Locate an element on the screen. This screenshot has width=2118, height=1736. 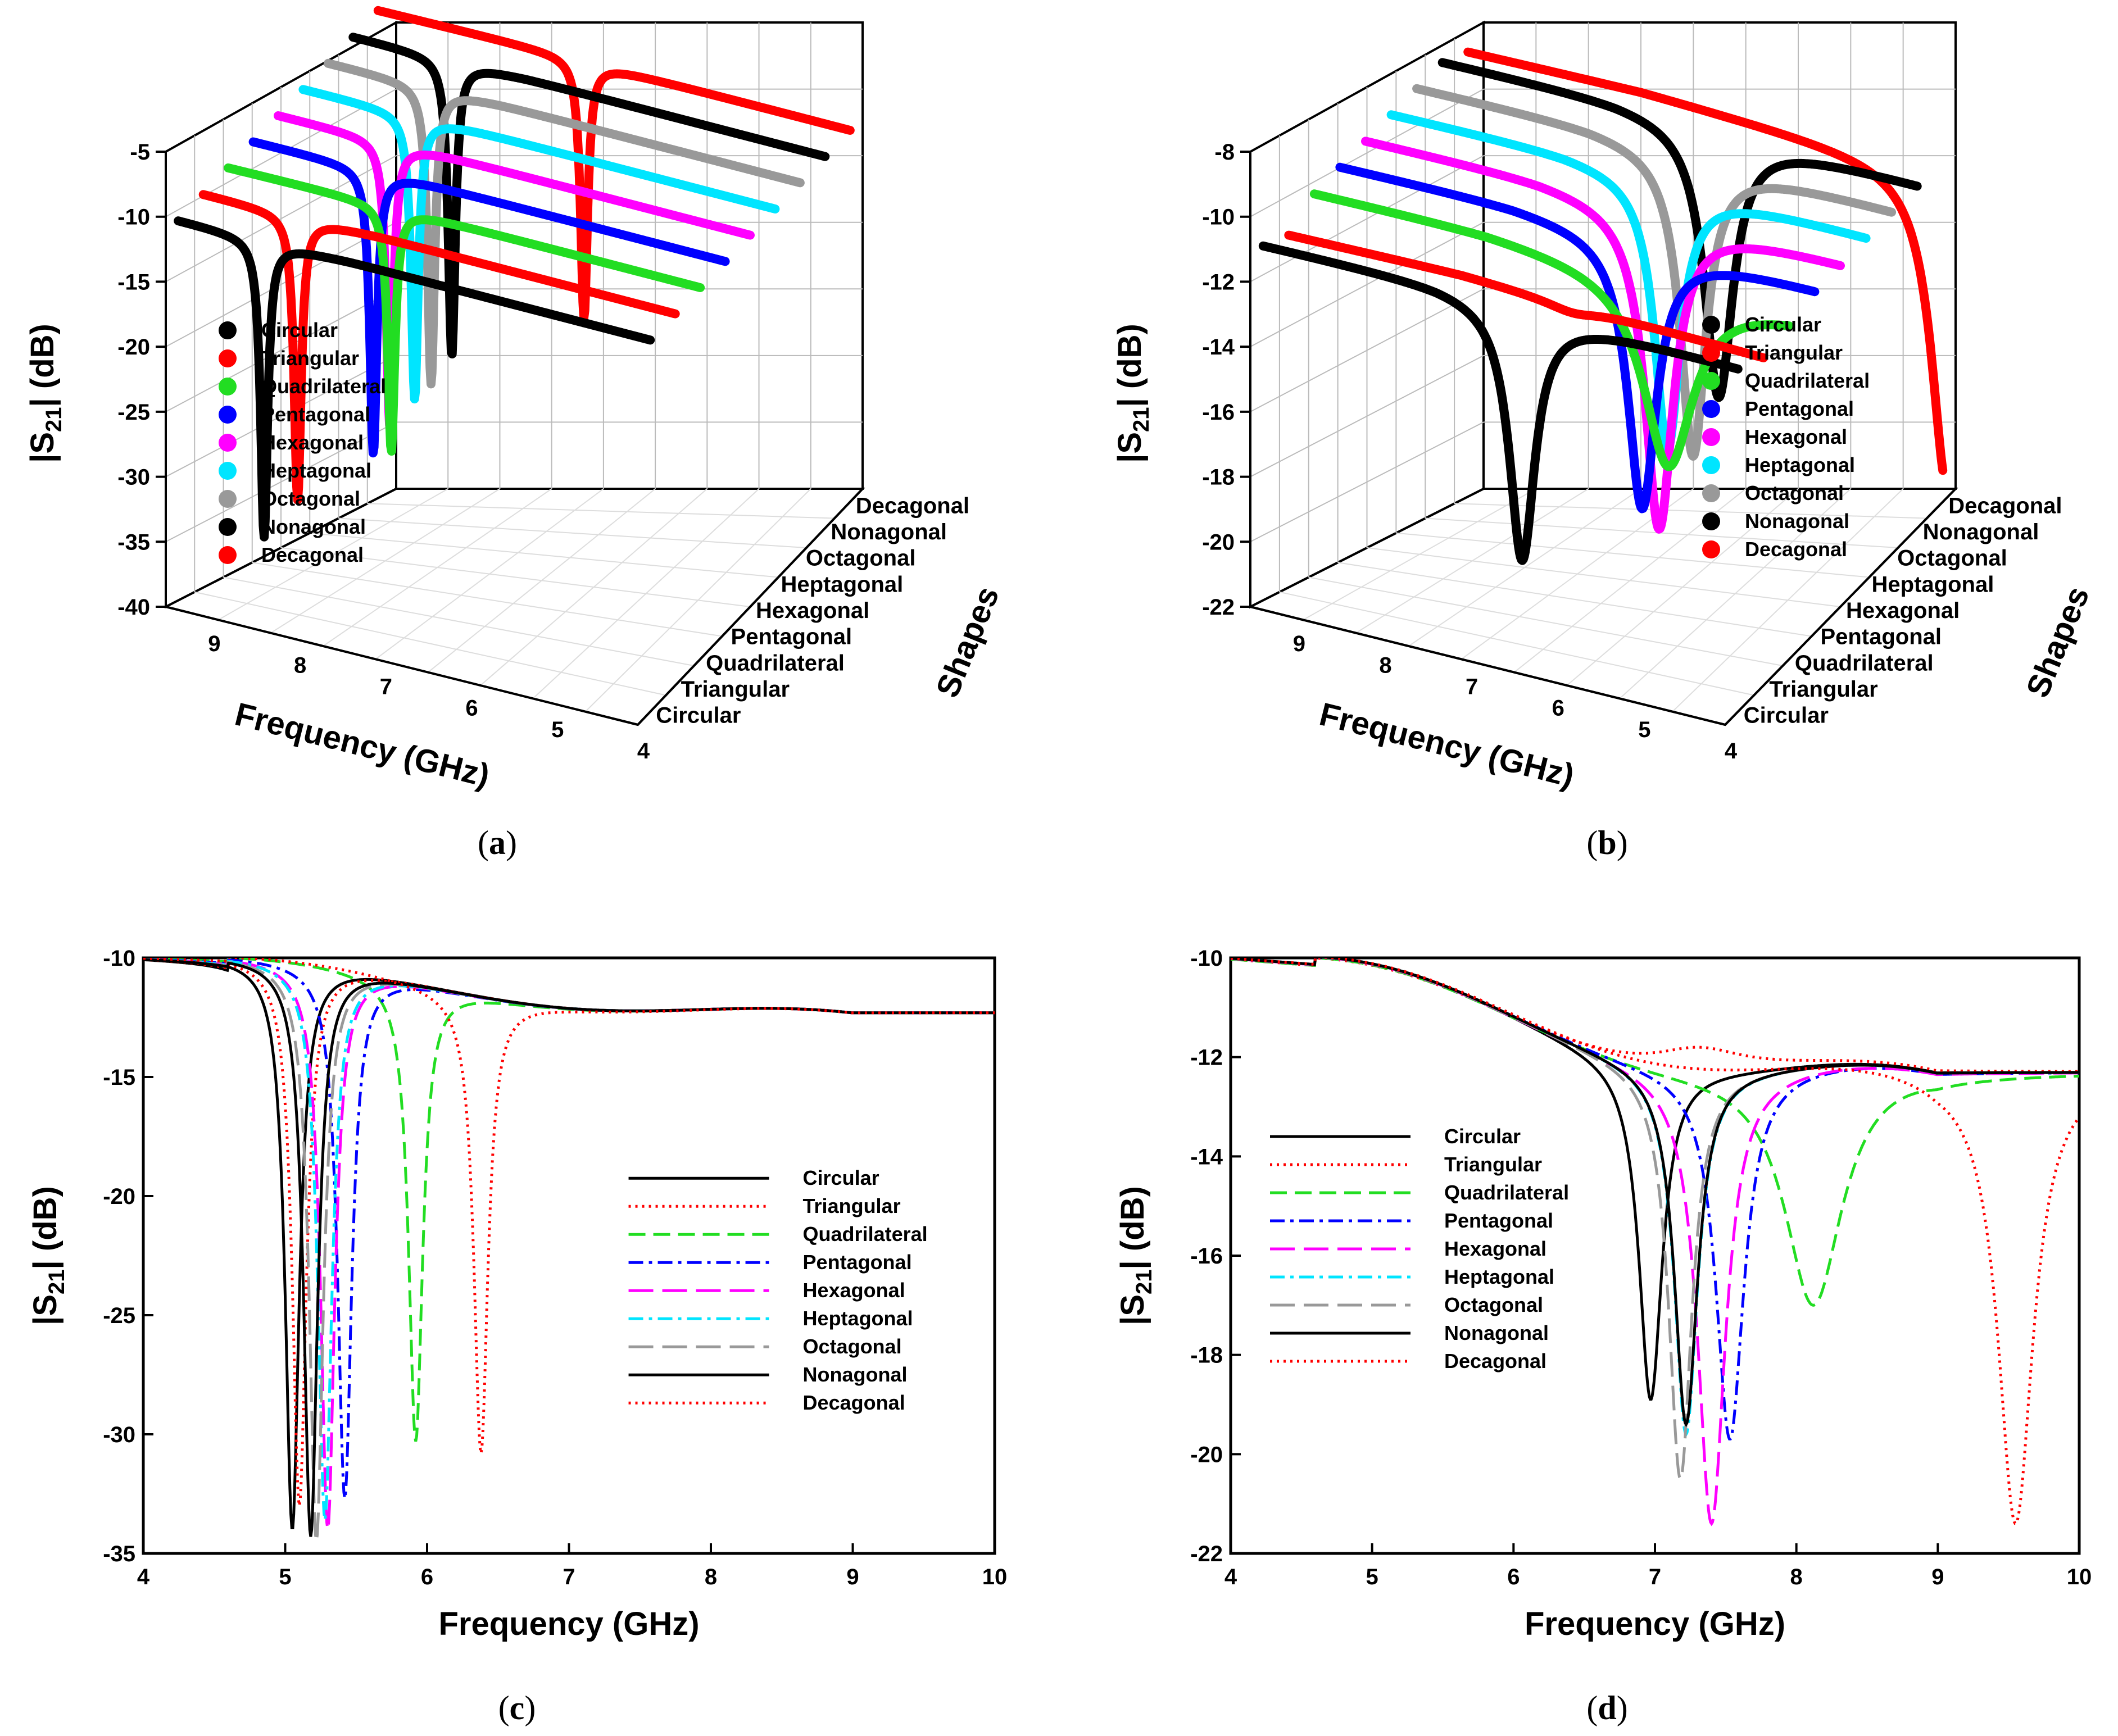
series-line-circular is located at coordinates (415, 379).